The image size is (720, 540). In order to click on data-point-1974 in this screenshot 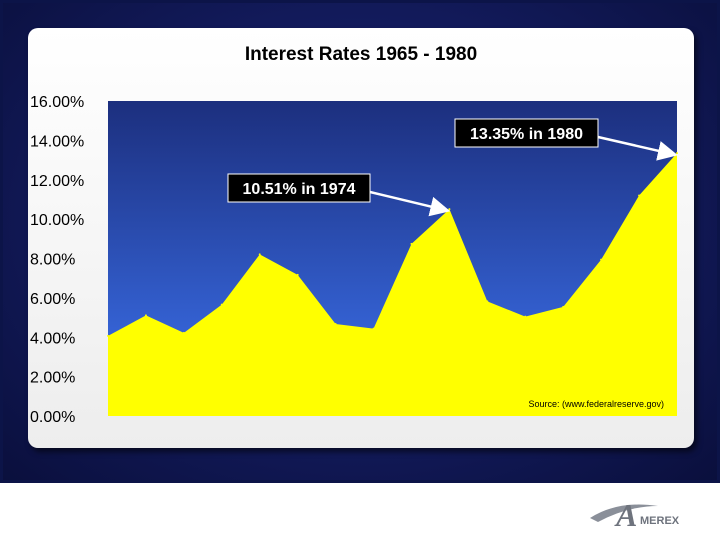, I will do `click(449, 209)`.